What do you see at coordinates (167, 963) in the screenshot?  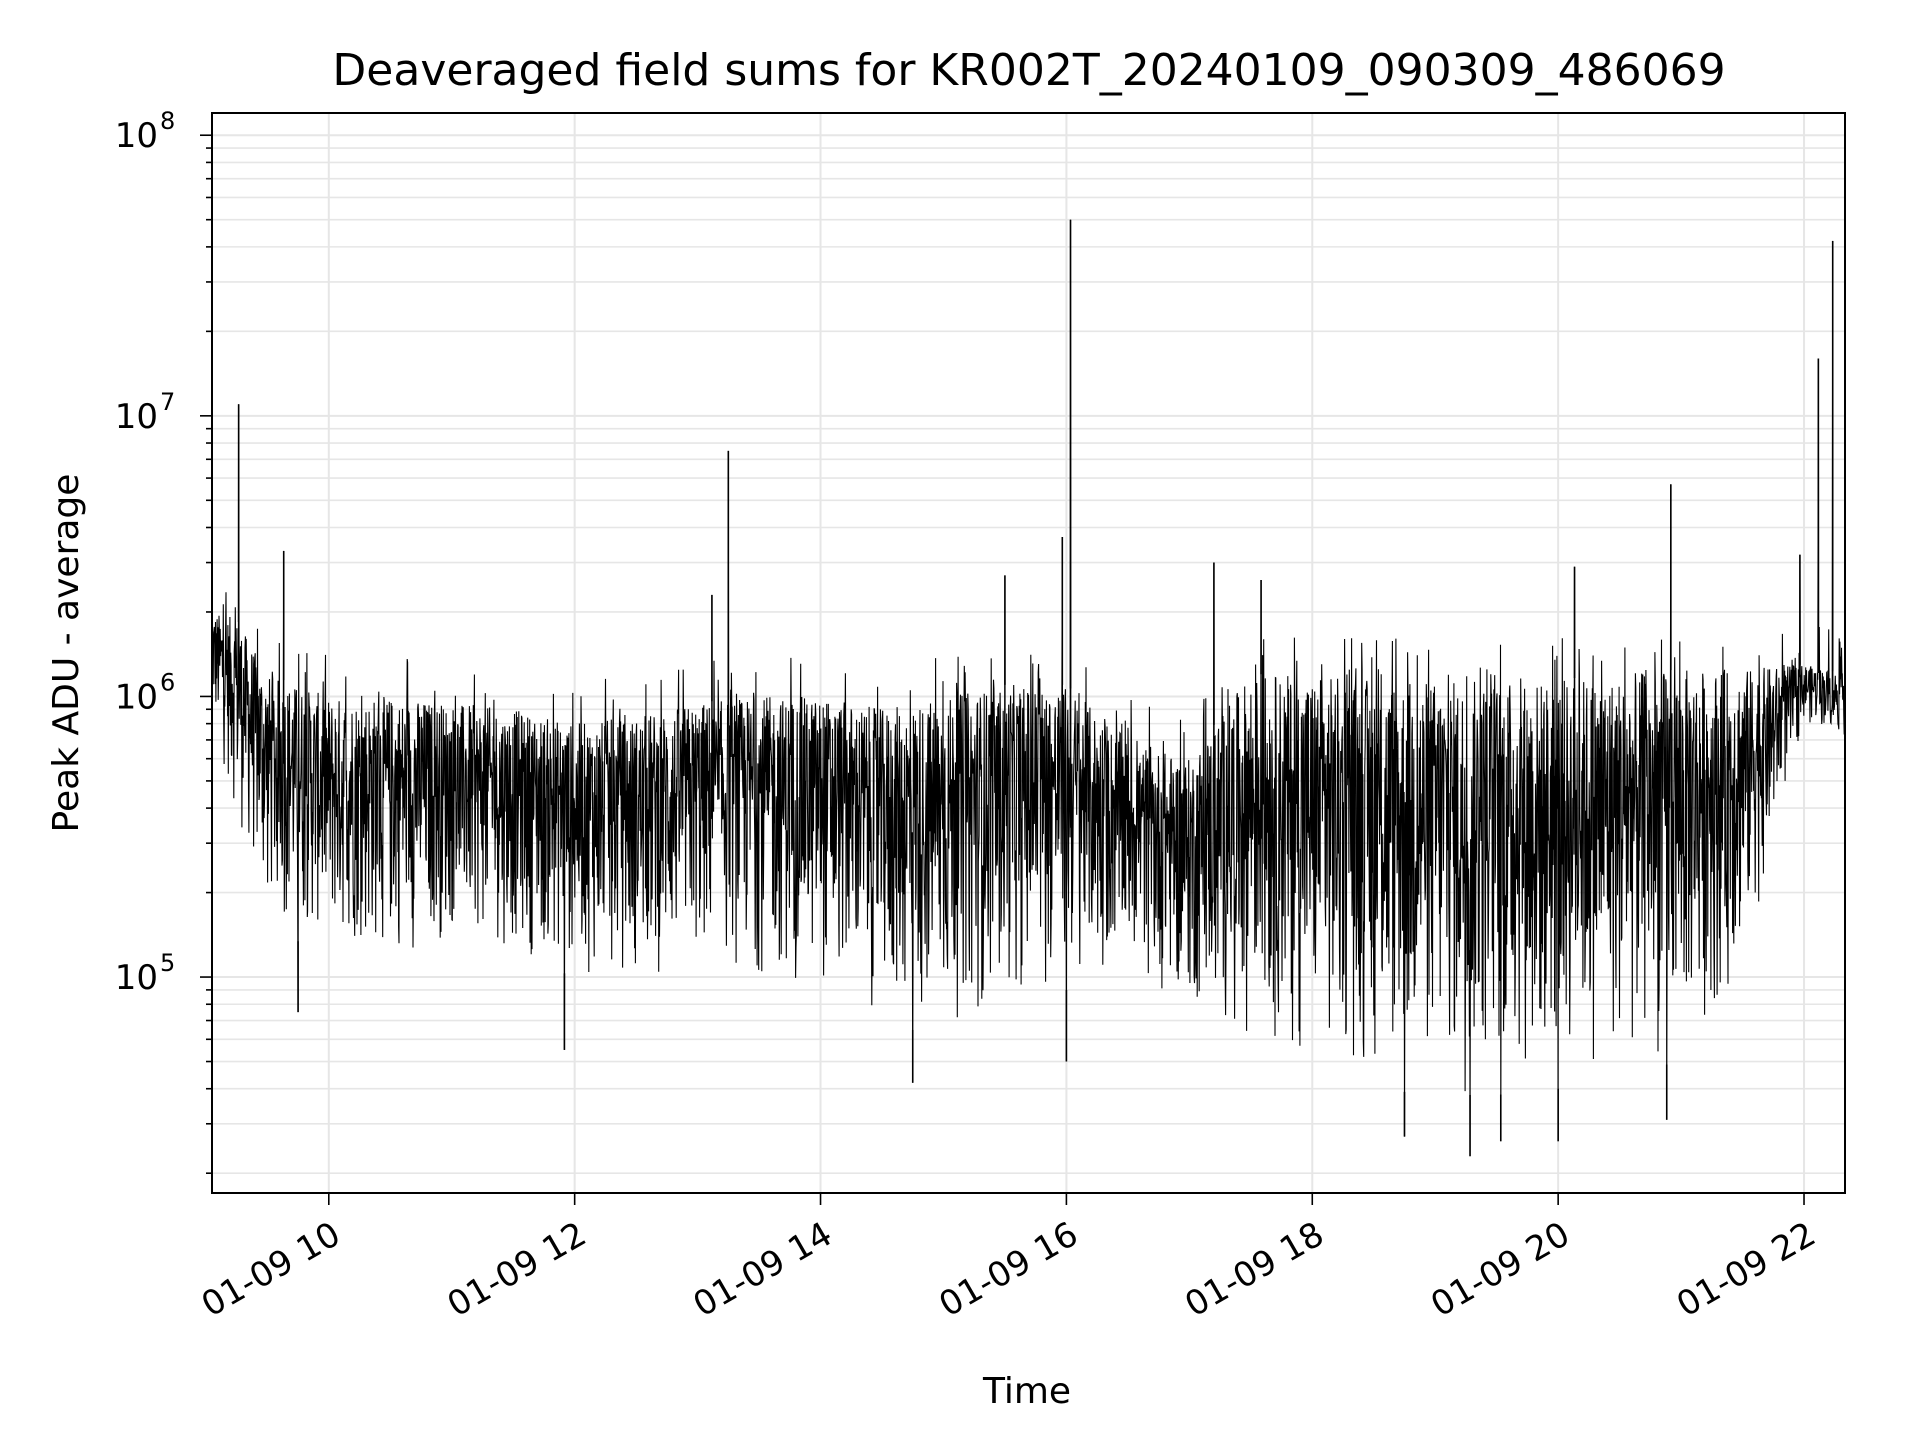 I see `y-tick-exponent: 5` at bounding box center [167, 963].